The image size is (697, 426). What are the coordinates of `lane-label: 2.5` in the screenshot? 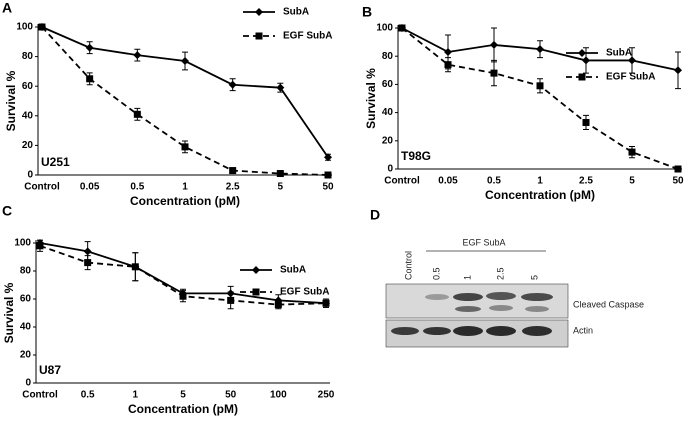 It's located at (500, 273).